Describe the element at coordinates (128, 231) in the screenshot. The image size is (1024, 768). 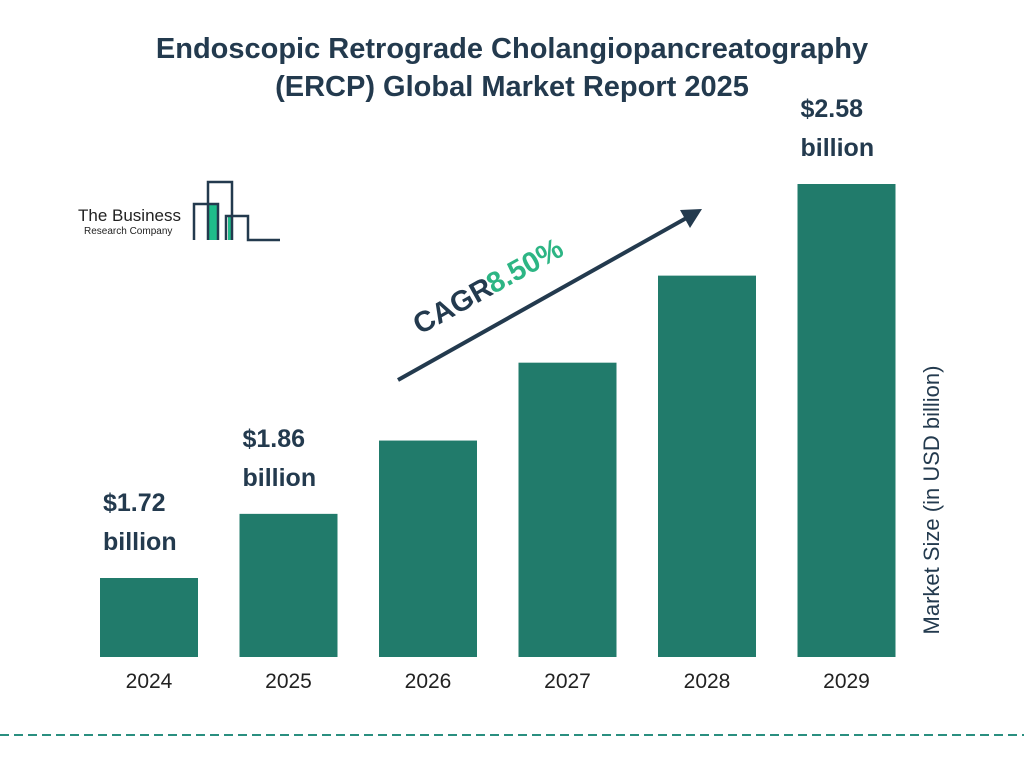
I see `logo-line-2: Research Company` at that location.